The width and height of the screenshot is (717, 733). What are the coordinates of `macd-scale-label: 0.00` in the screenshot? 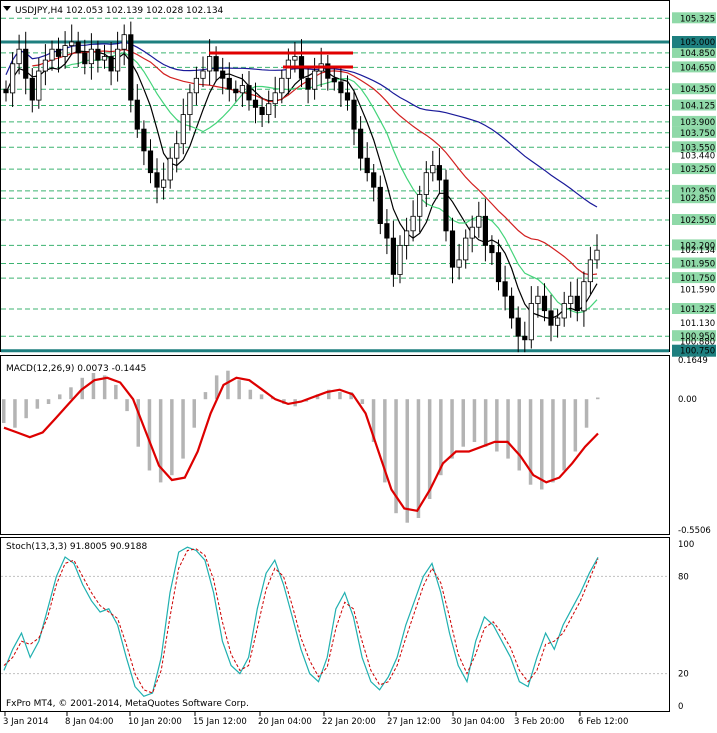 It's located at (687, 400).